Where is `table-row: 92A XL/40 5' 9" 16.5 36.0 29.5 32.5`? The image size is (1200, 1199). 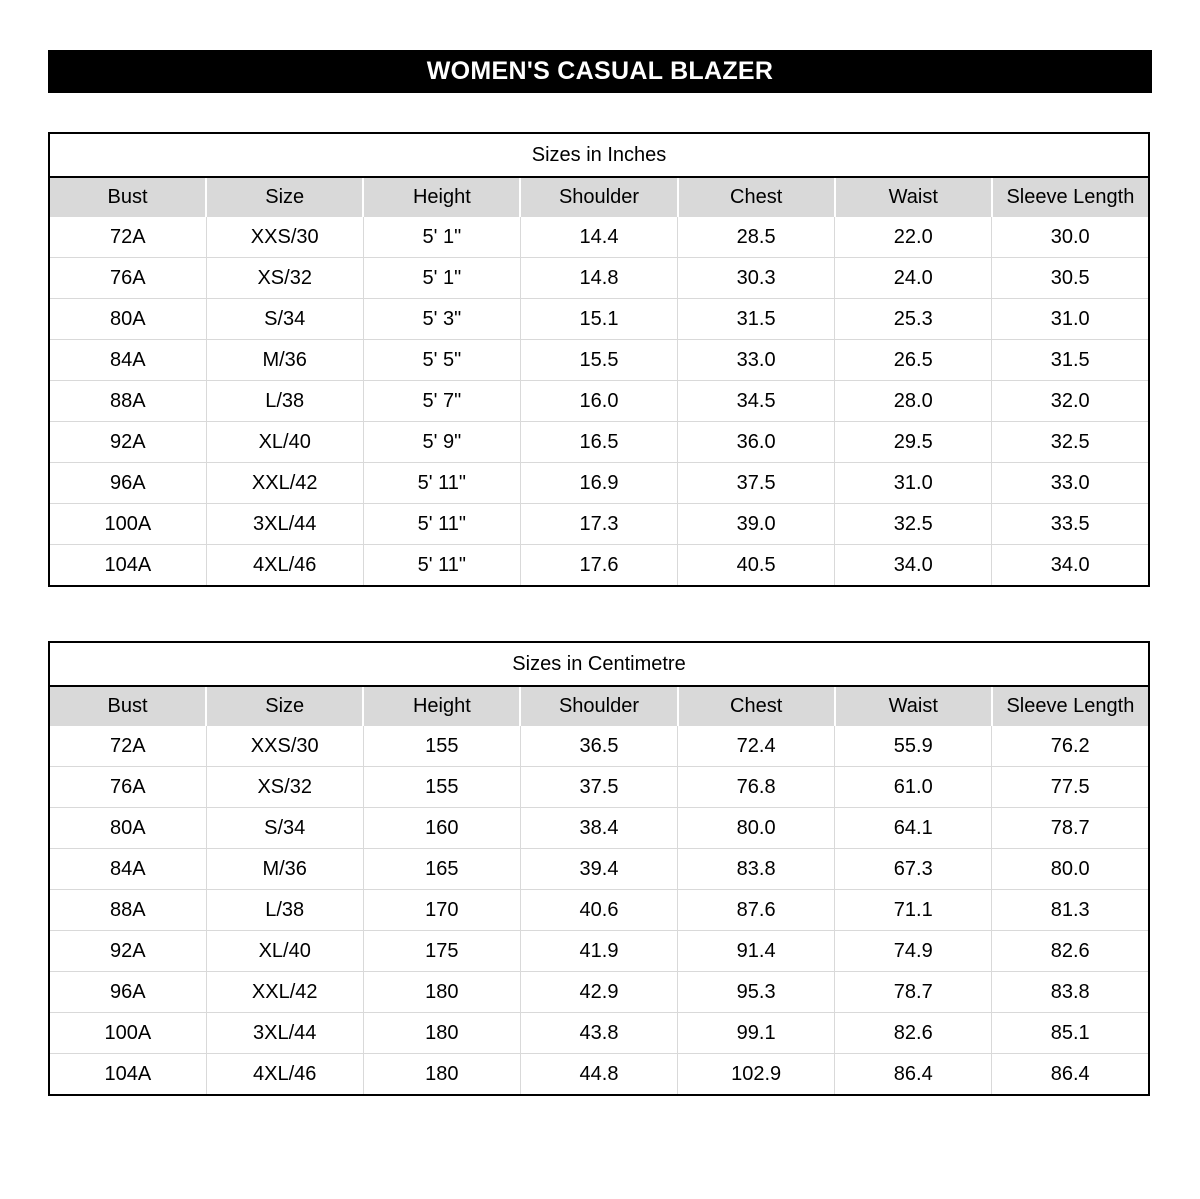 table-row: 92A XL/40 5' 9" 16.5 36.0 29.5 32.5 is located at coordinates (599, 442).